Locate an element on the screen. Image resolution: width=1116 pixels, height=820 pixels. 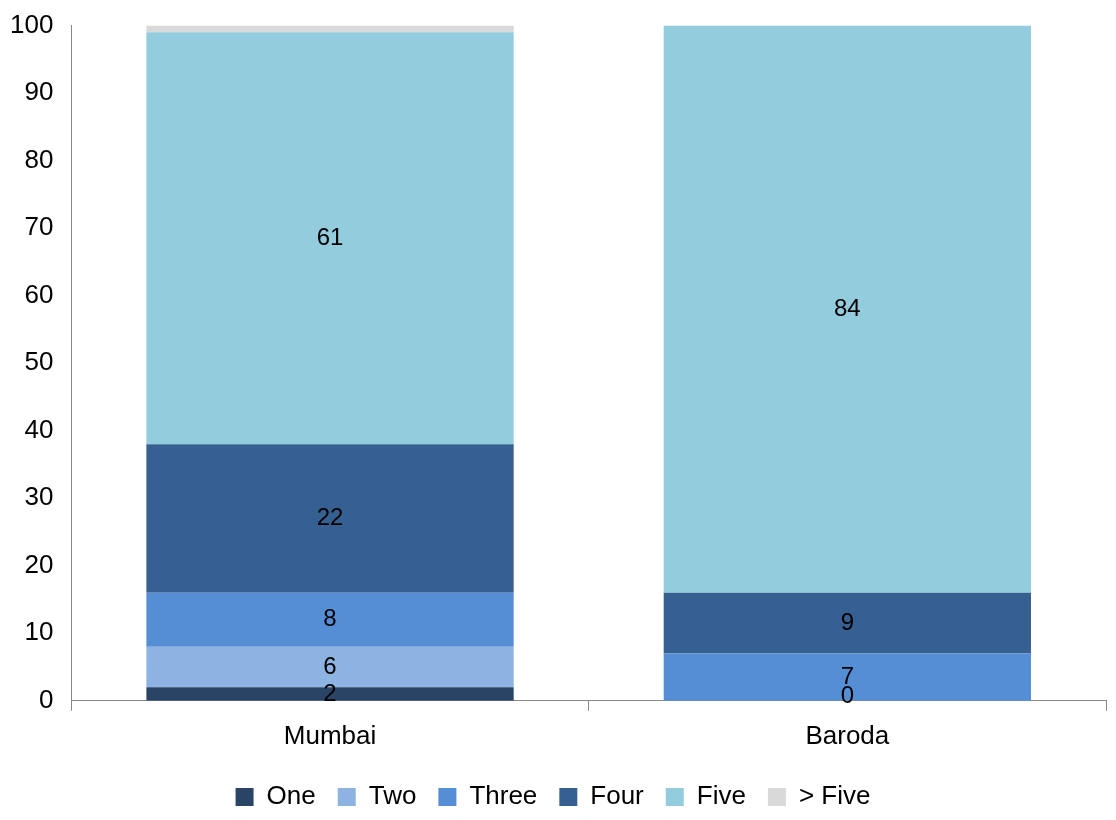
y-tick-label: 30 is located at coordinates (39, 496).